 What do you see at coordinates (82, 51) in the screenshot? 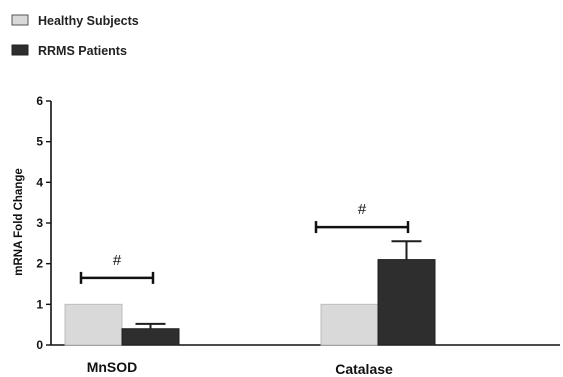
I see `legend-label-rrms: RRMS Patients` at bounding box center [82, 51].